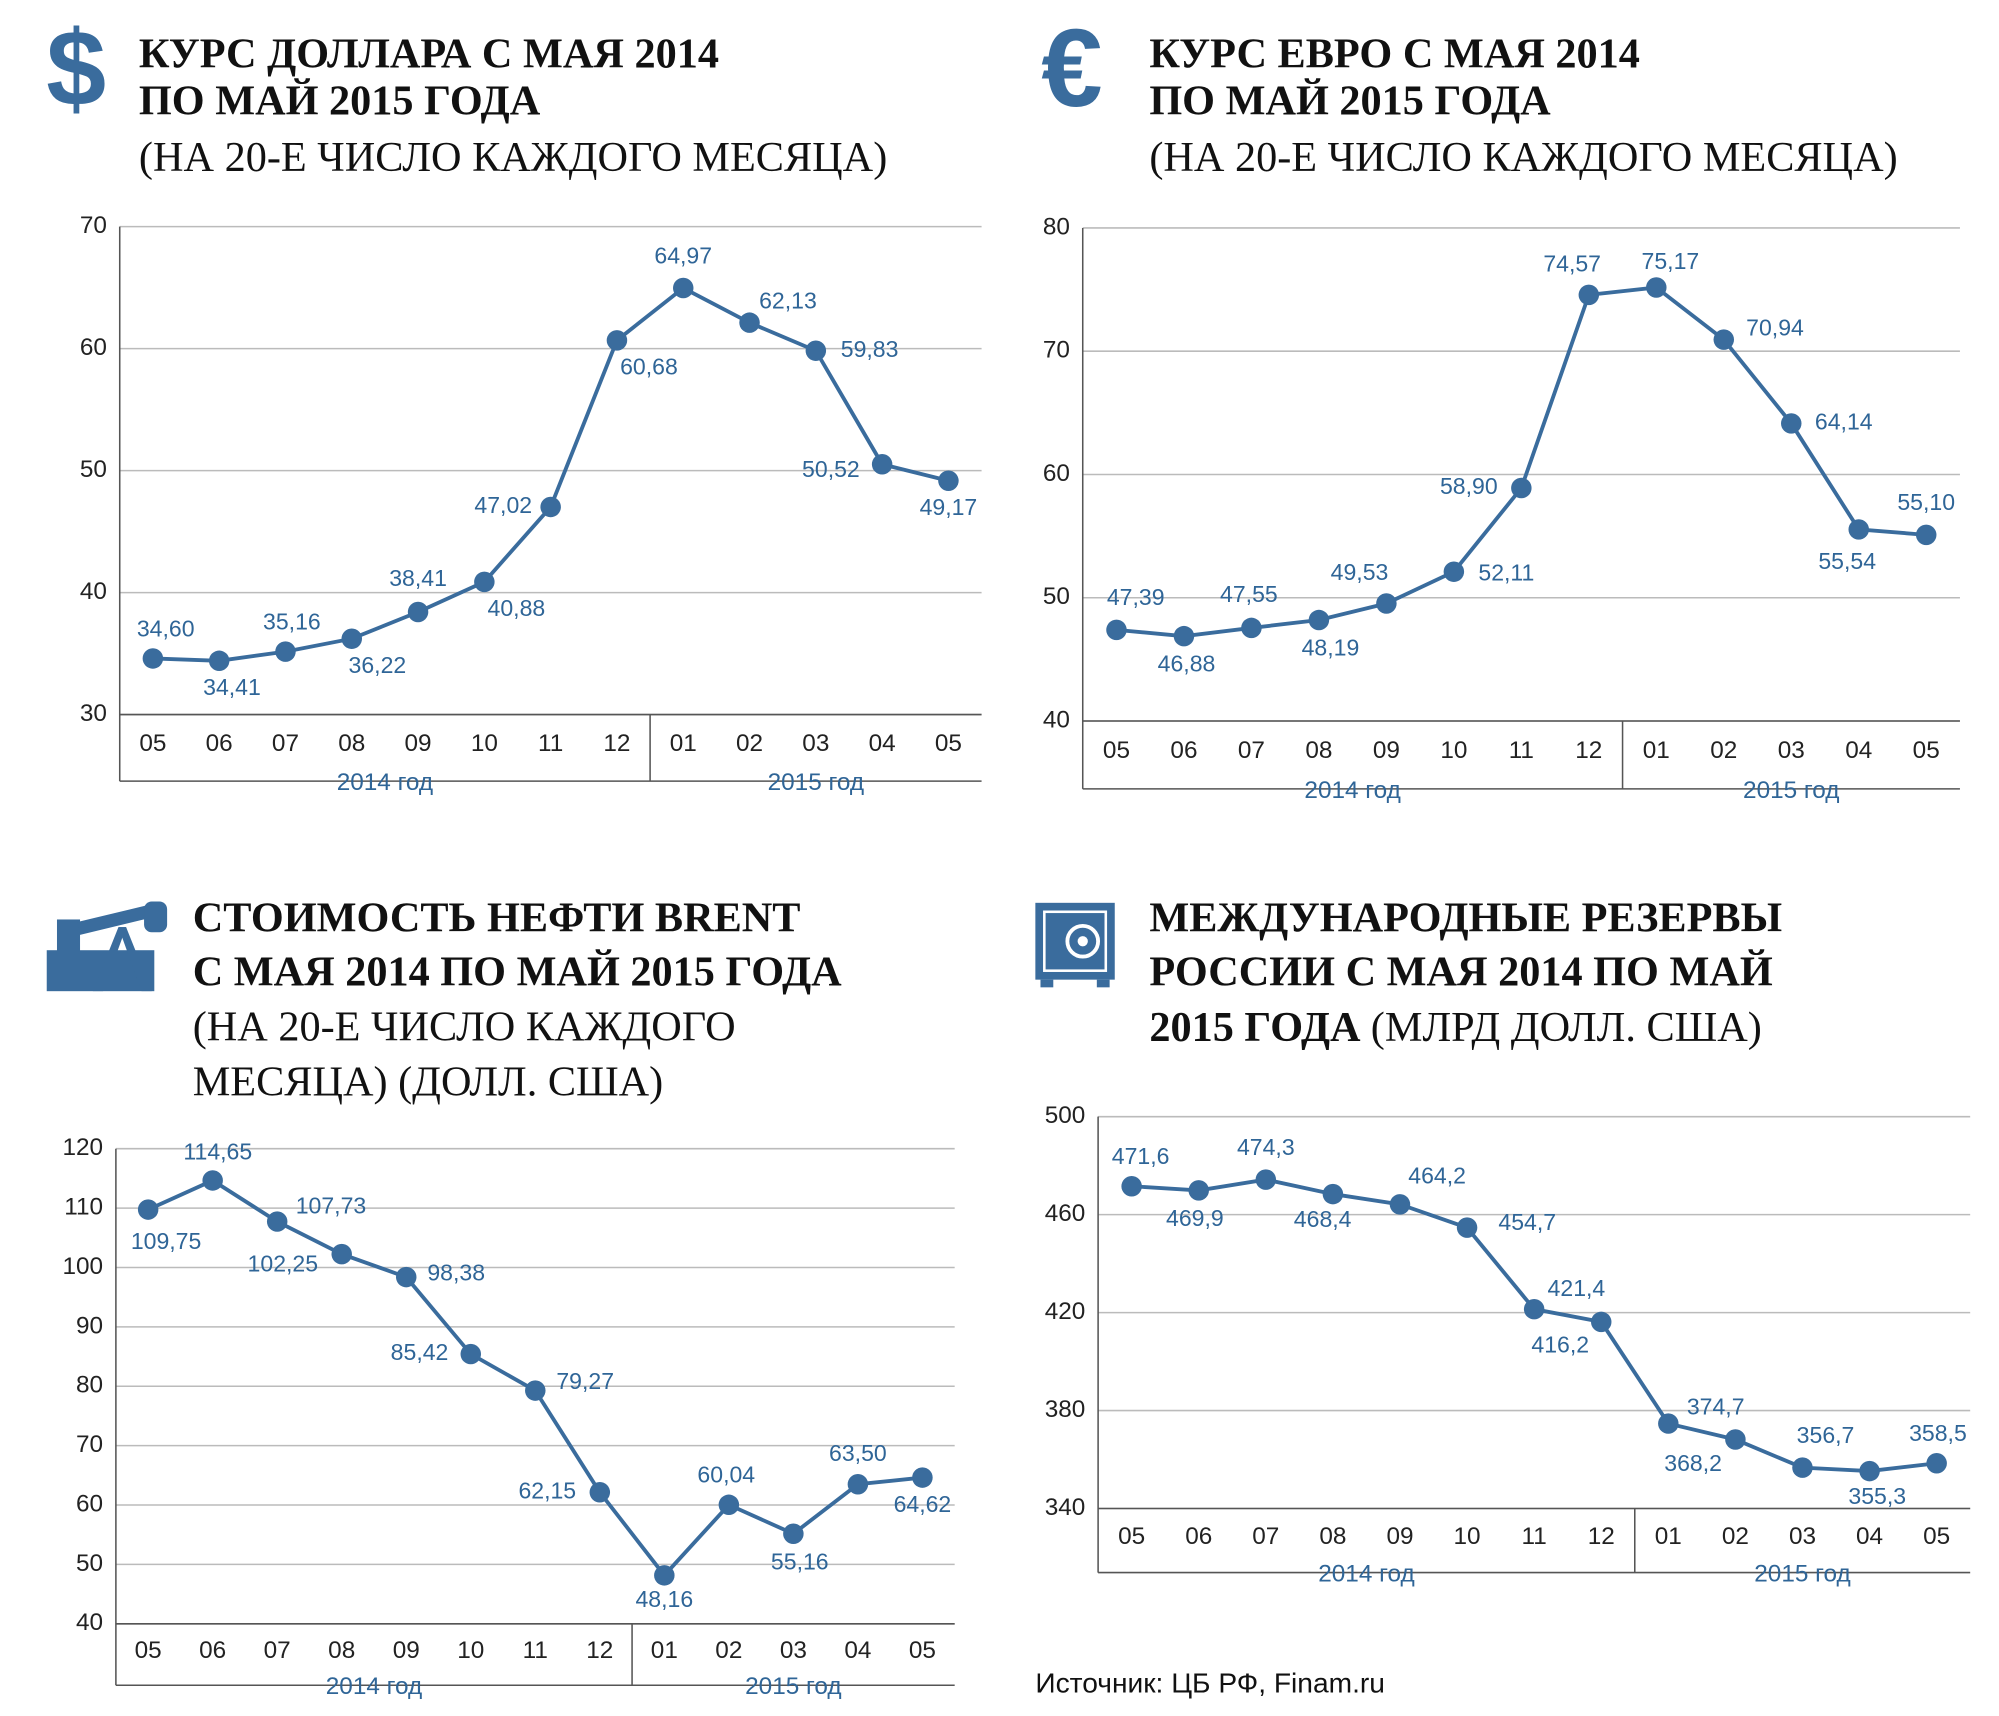 This screenshot has height=1716, width=1999. What do you see at coordinates (1266, 1147) in the screenshot?
I see `data-label: 474,3` at bounding box center [1266, 1147].